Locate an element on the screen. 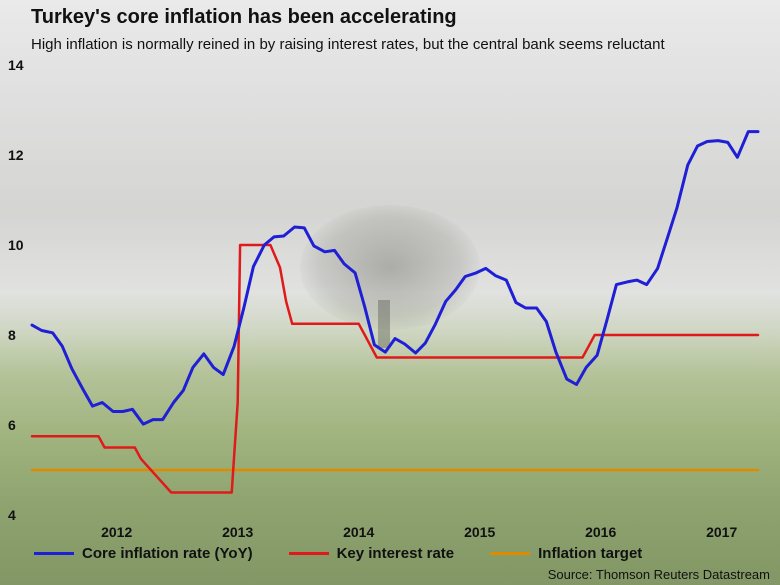 The width and height of the screenshot is (780, 585). y-tick-label: 4 is located at coordinates (12, 515).